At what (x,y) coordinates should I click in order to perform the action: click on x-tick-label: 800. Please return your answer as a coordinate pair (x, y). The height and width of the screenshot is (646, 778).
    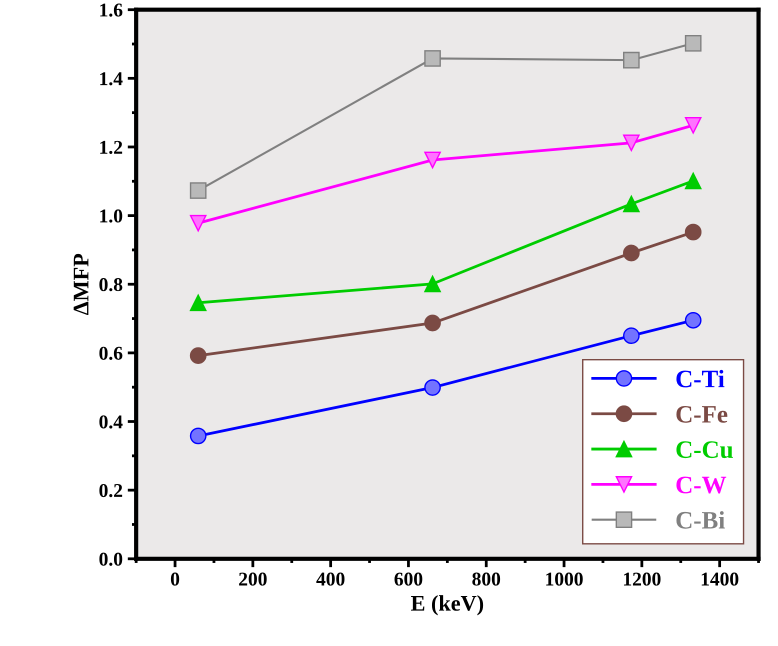
    Looking at the image, I should click on (486, 579).